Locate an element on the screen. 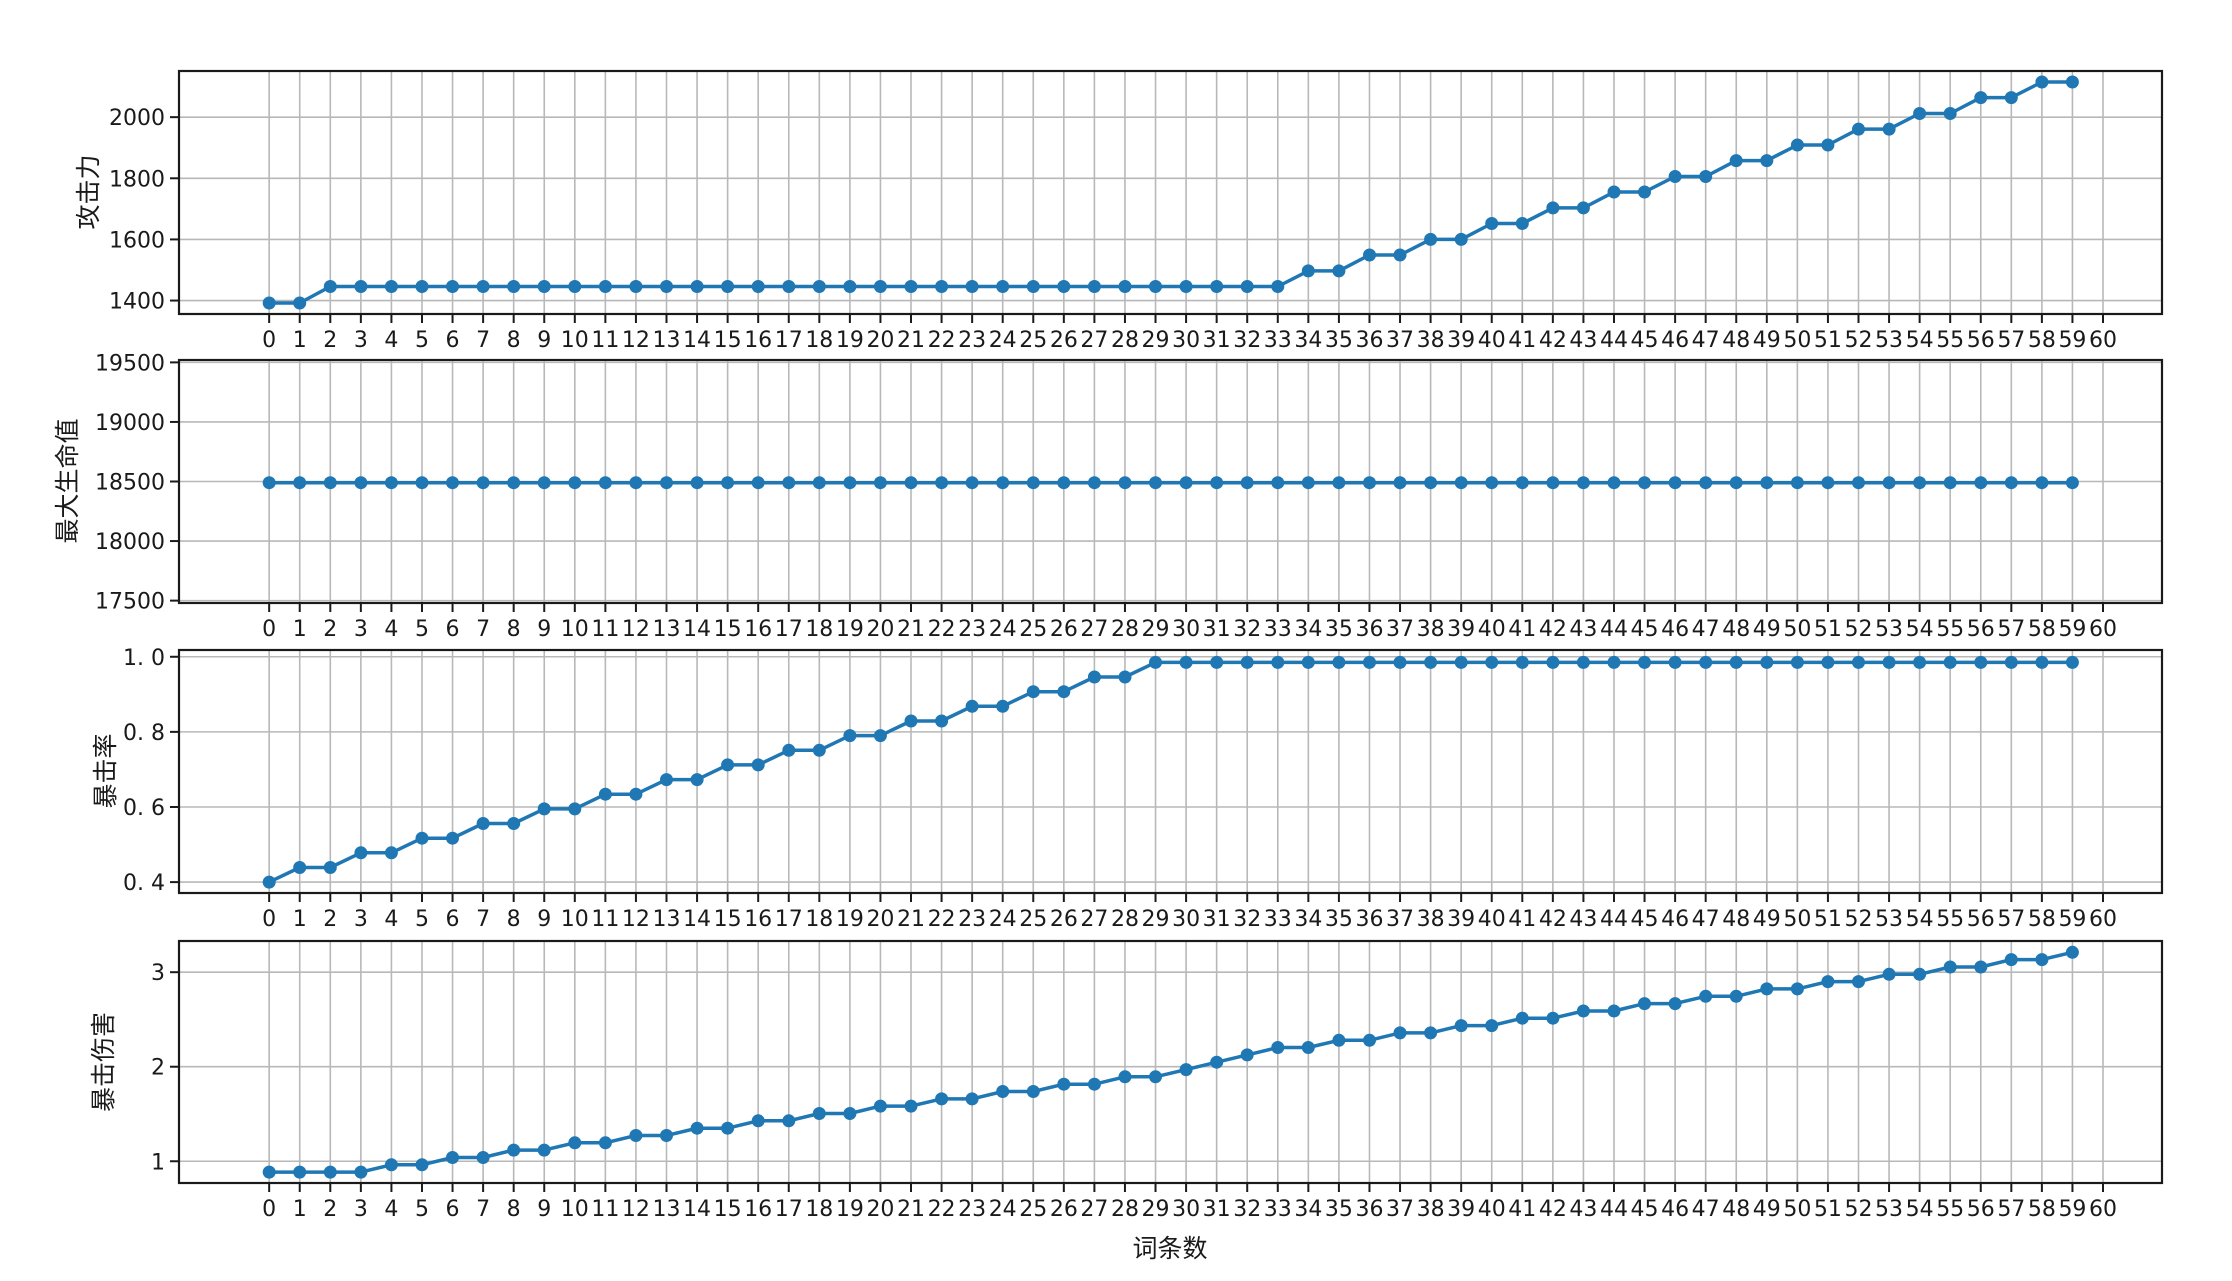 The height and width of the screenshot is (1281, 2232). x-tick-label: 48 is located at coordinates (1736, 629).